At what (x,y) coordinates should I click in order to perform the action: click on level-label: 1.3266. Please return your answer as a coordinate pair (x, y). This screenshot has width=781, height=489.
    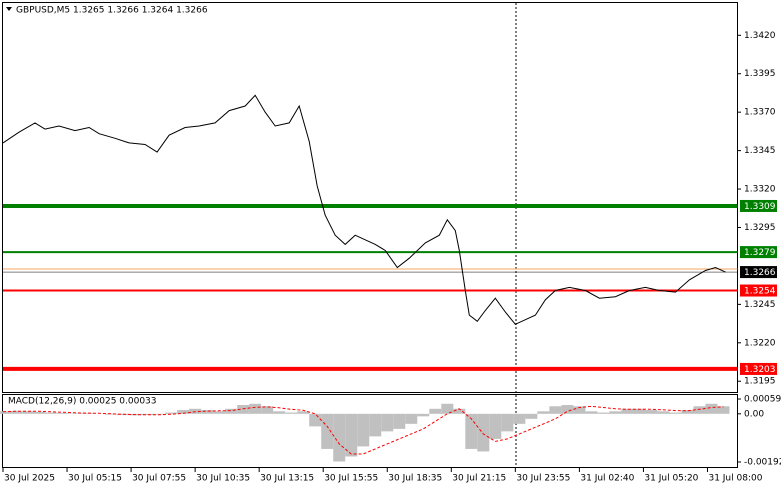
    Looking at the image, I should click on (760, 273).